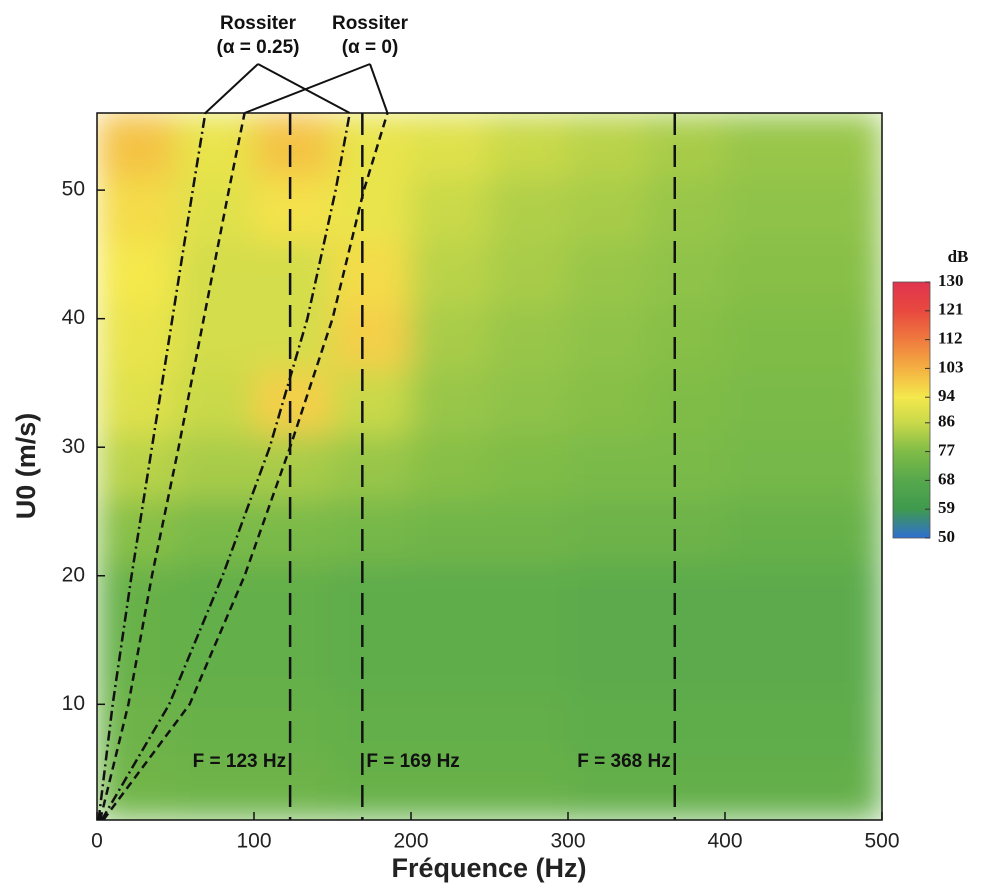  Describe the element at coordinates (379, 88) in the screenshot. I see `leader-line` at that location.